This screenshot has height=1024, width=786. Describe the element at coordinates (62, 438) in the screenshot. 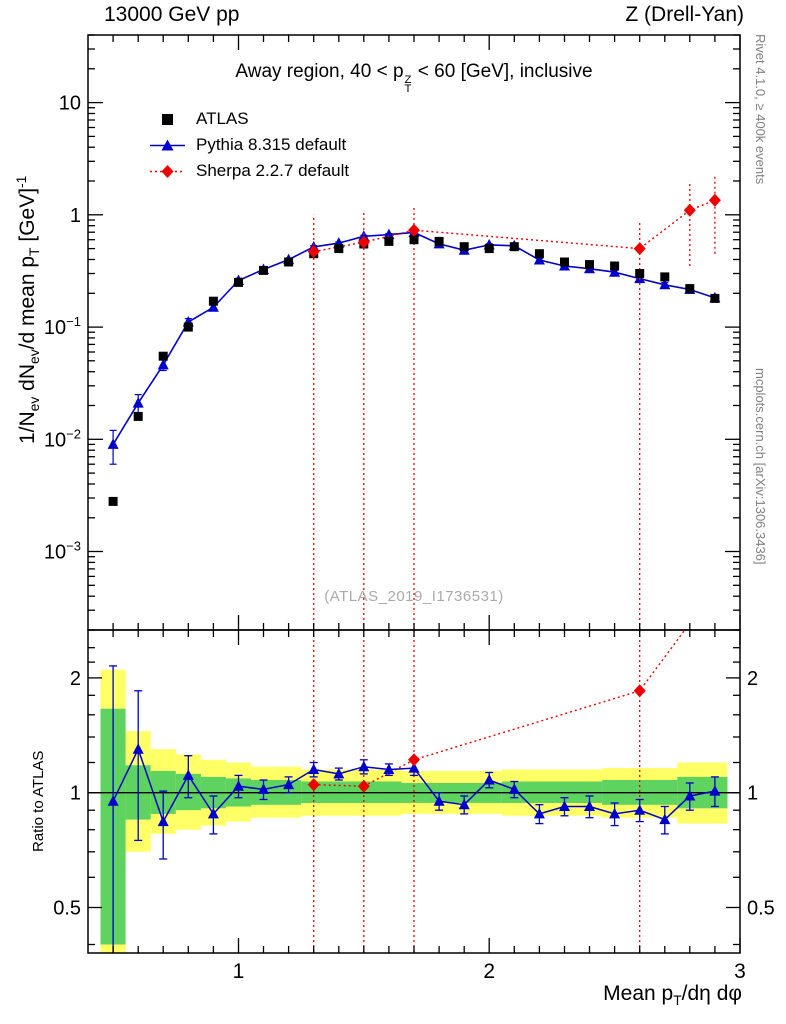

I see `svg-text: 10⁻²` at that location.